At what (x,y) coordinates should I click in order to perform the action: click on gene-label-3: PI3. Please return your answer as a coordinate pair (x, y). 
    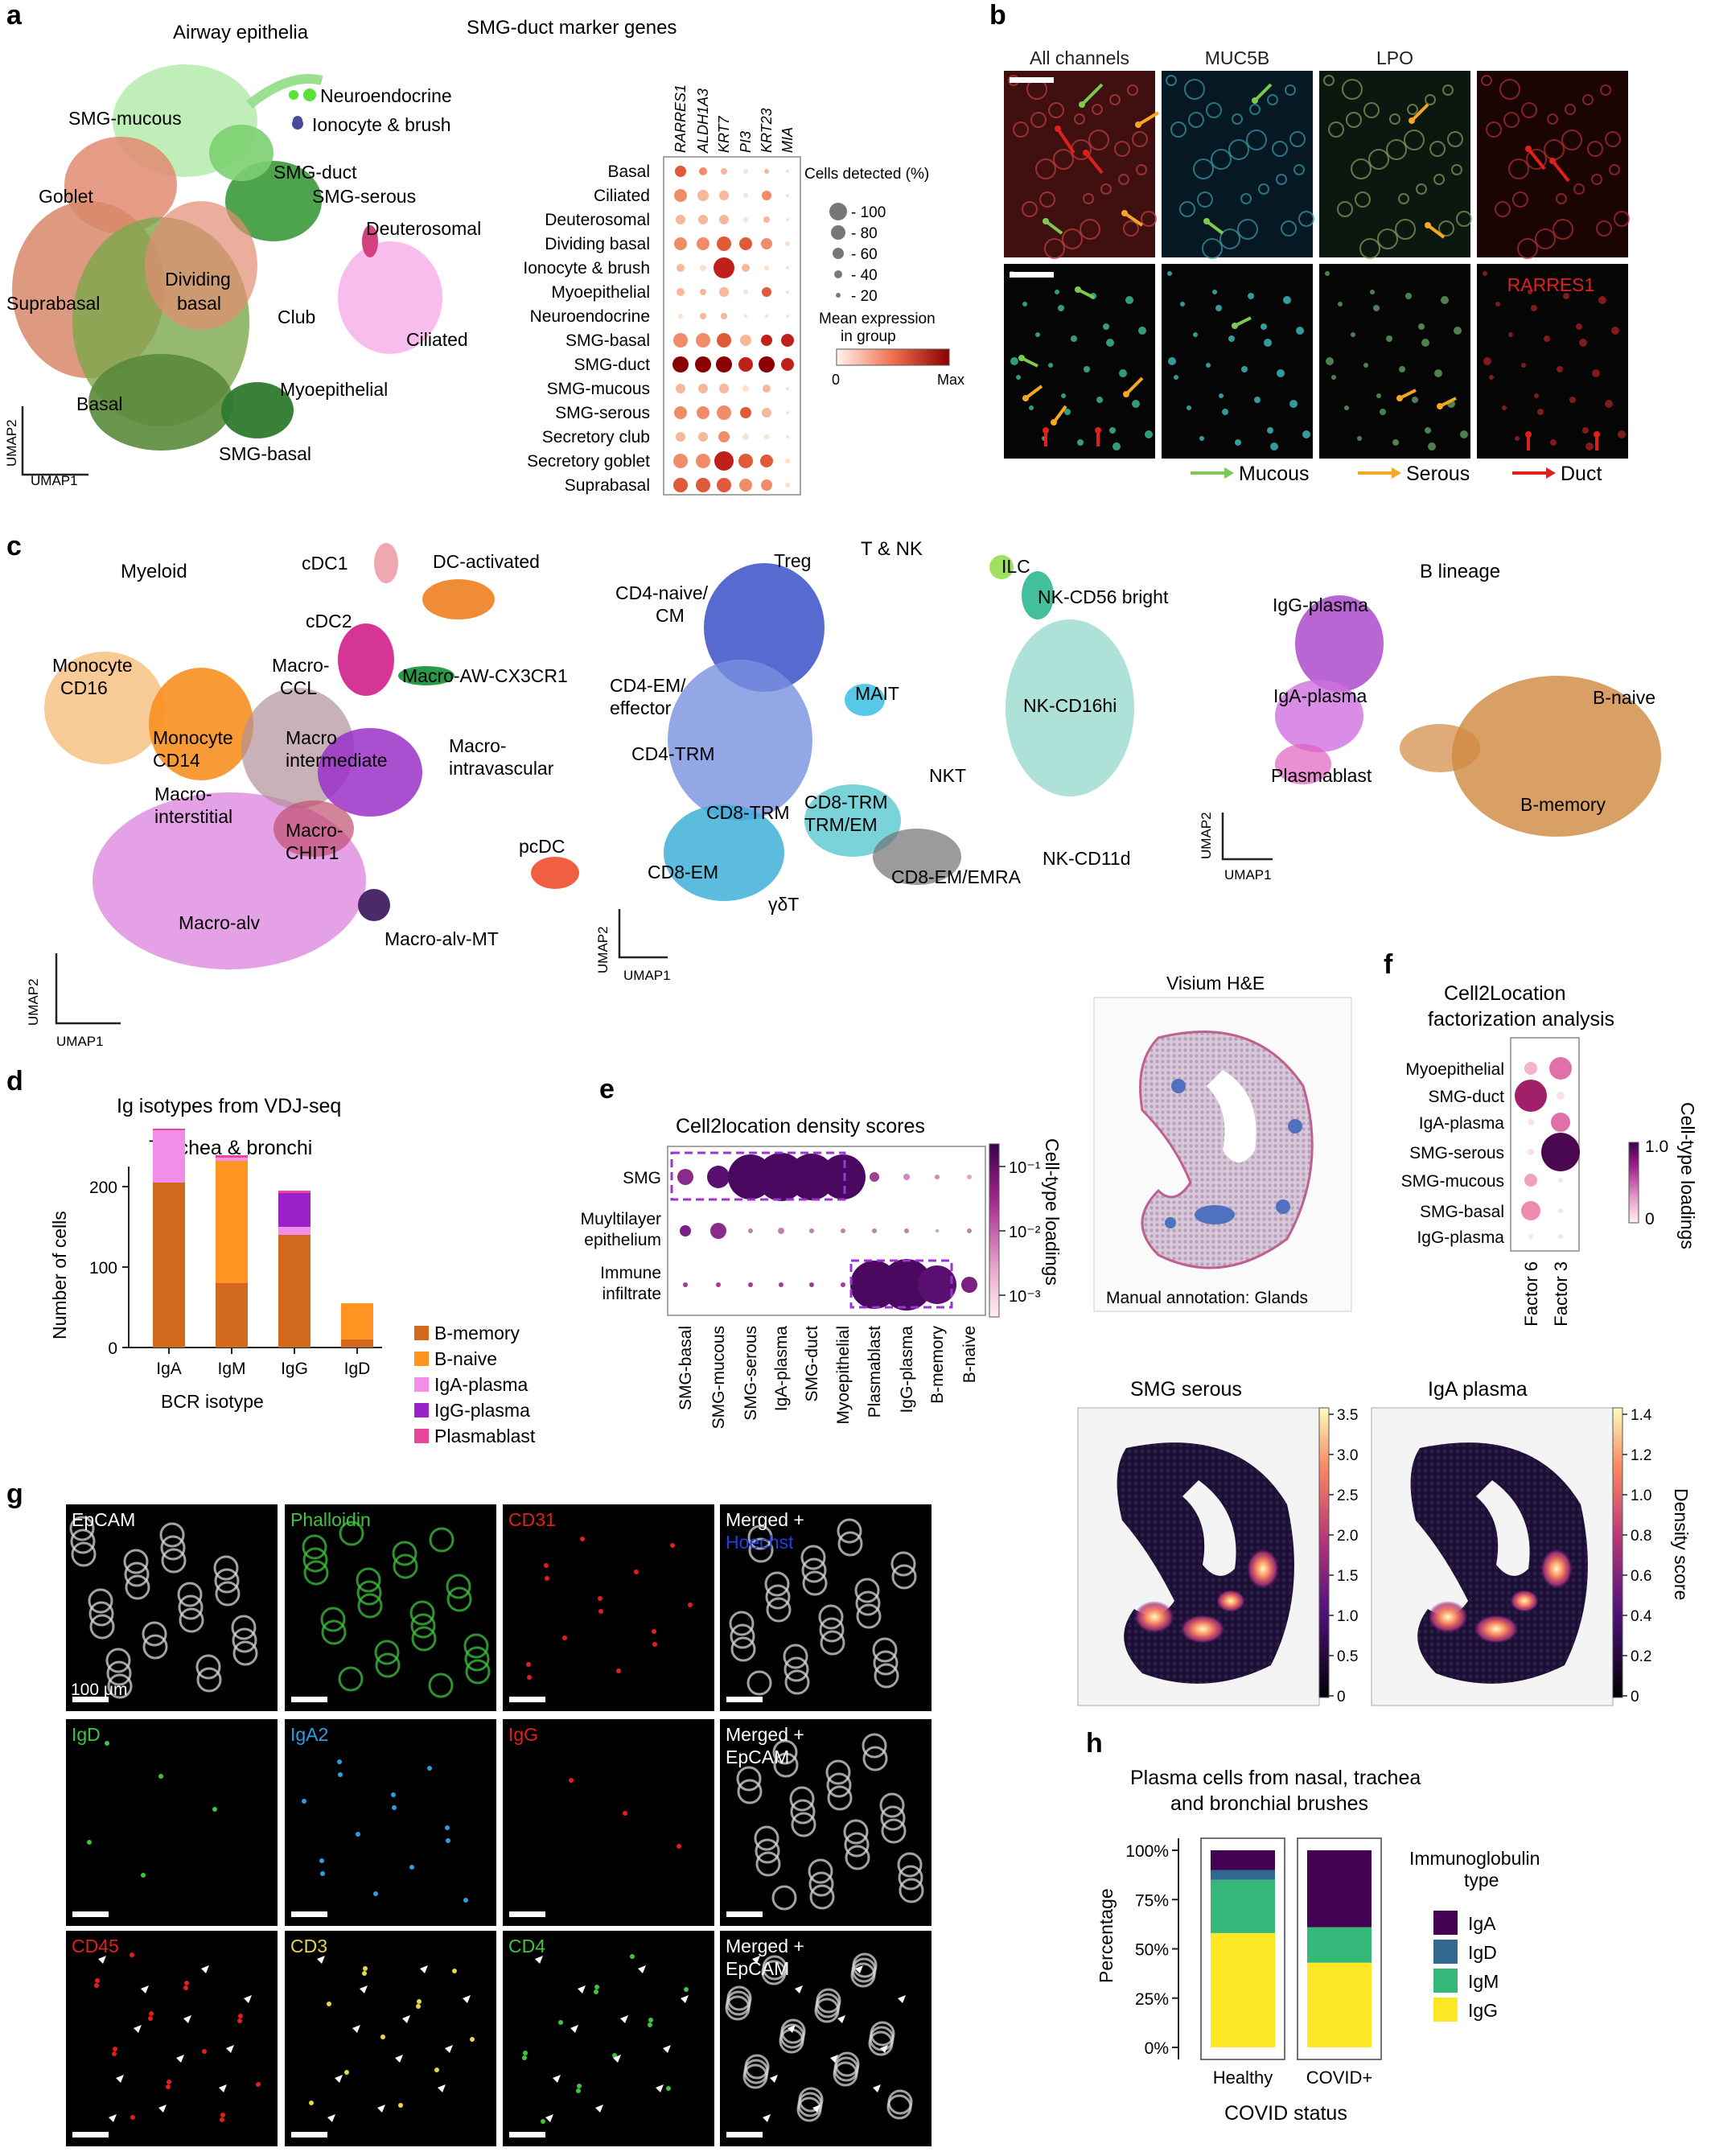
    Looking at the image, I should click on (746, 142).